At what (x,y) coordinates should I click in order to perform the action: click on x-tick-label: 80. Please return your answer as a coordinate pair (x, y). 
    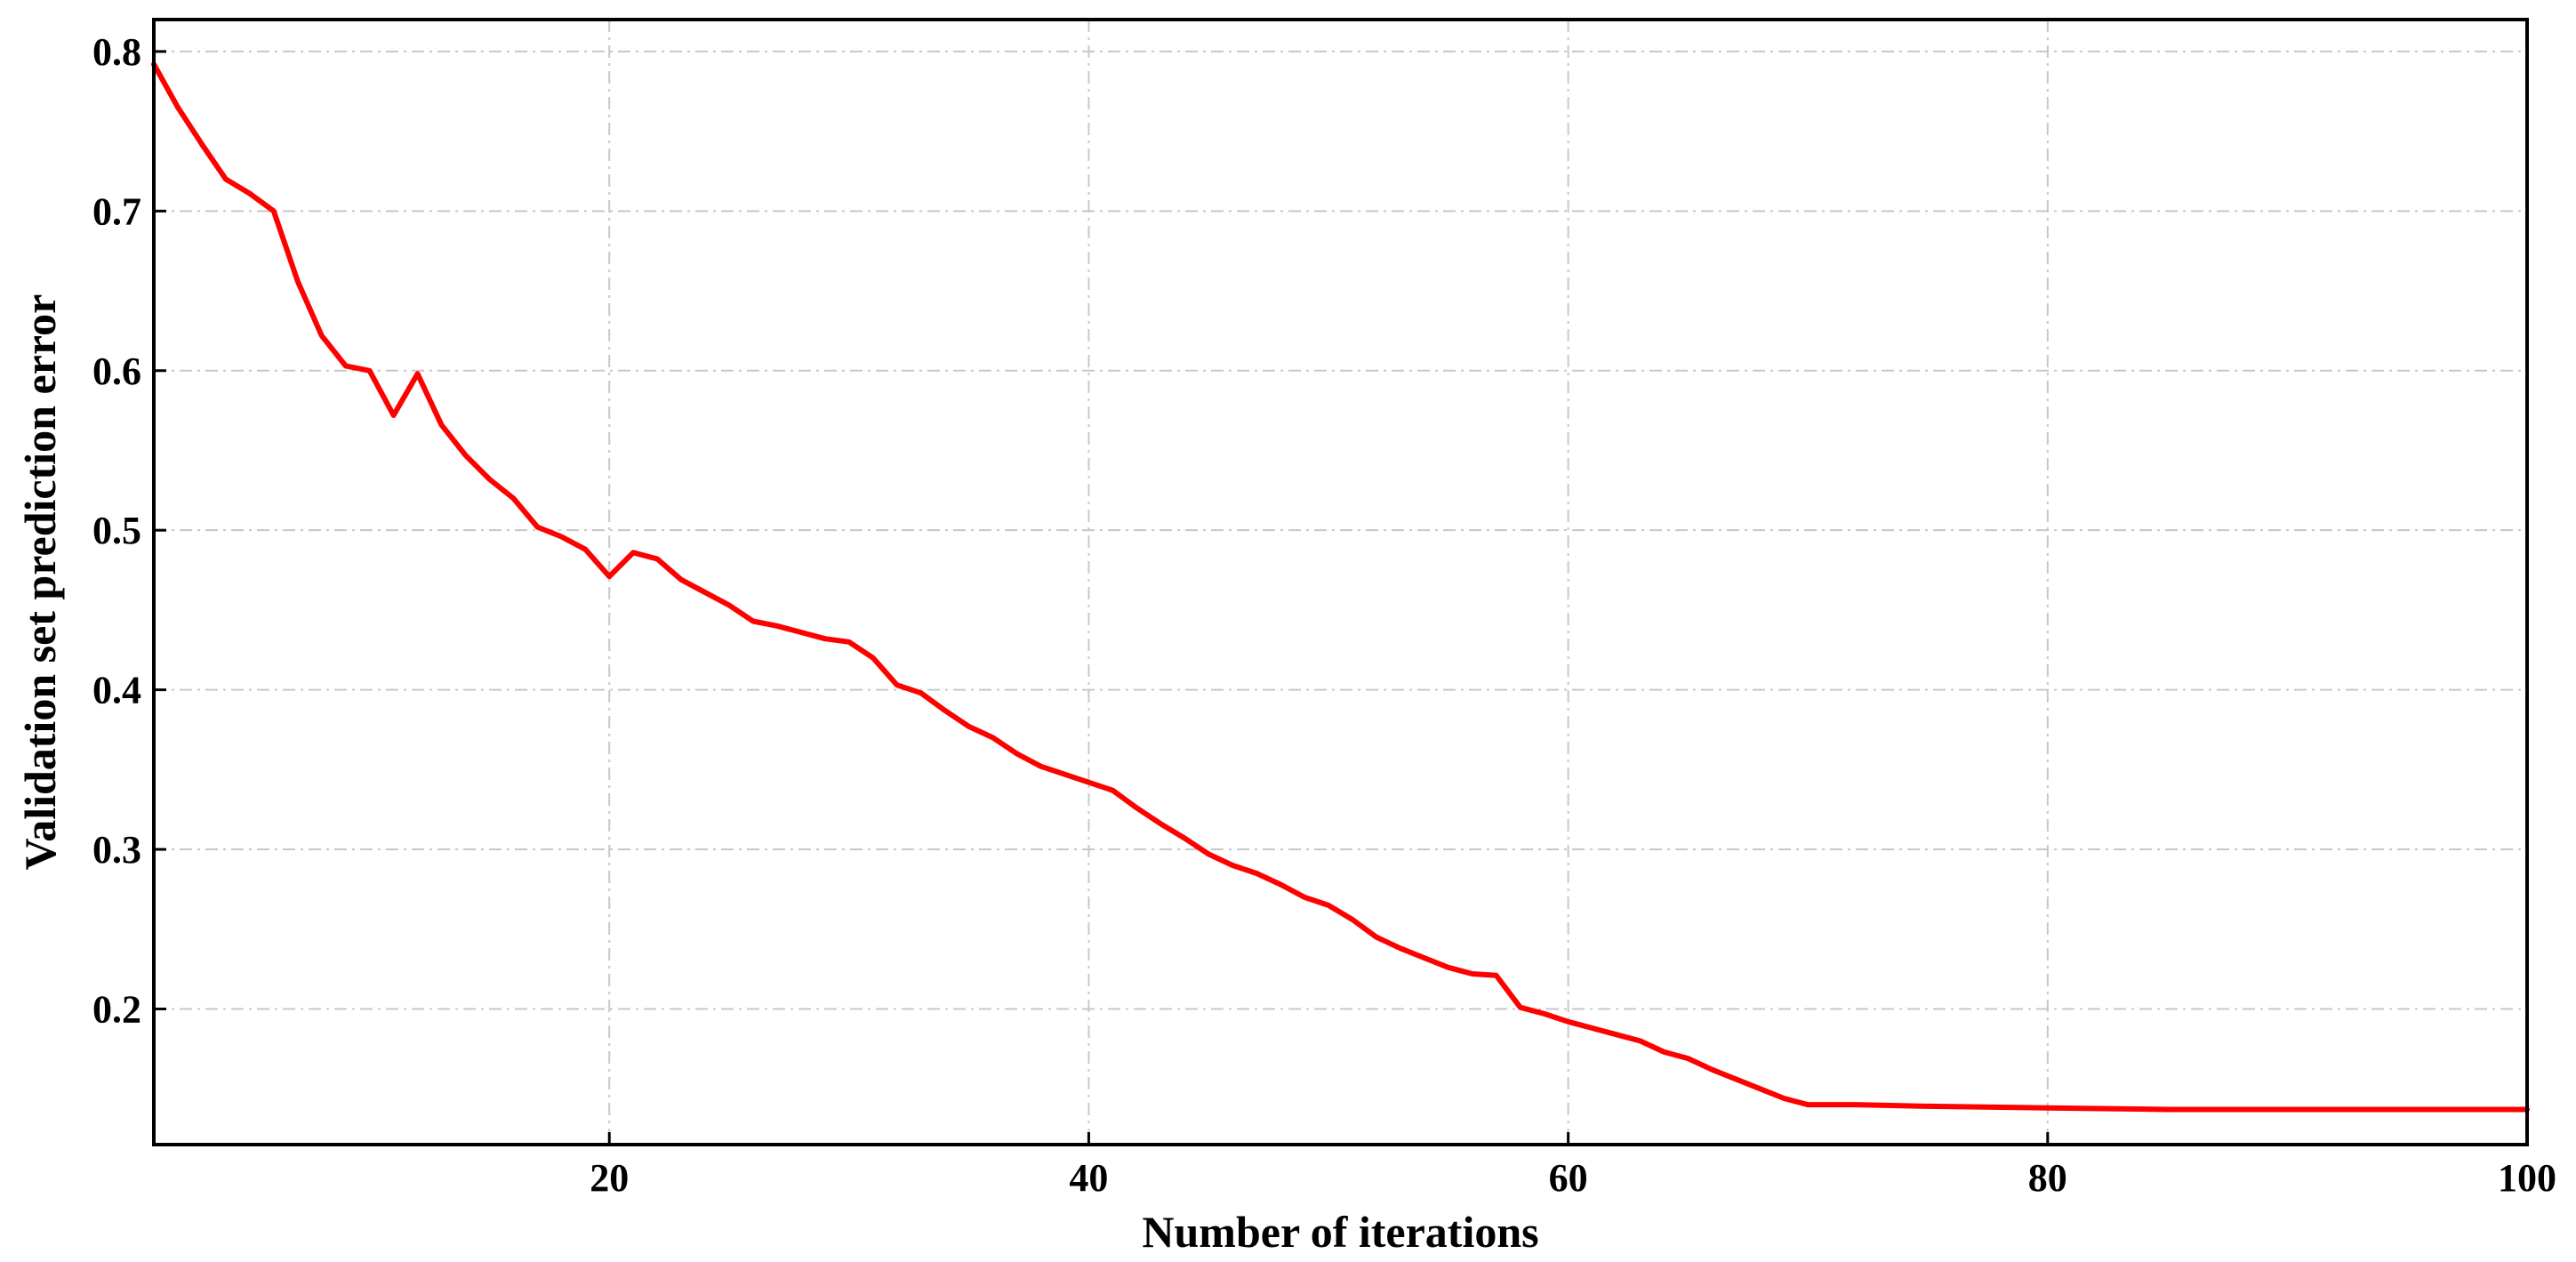
    Looking at the image, I should click on (2047, 1178).